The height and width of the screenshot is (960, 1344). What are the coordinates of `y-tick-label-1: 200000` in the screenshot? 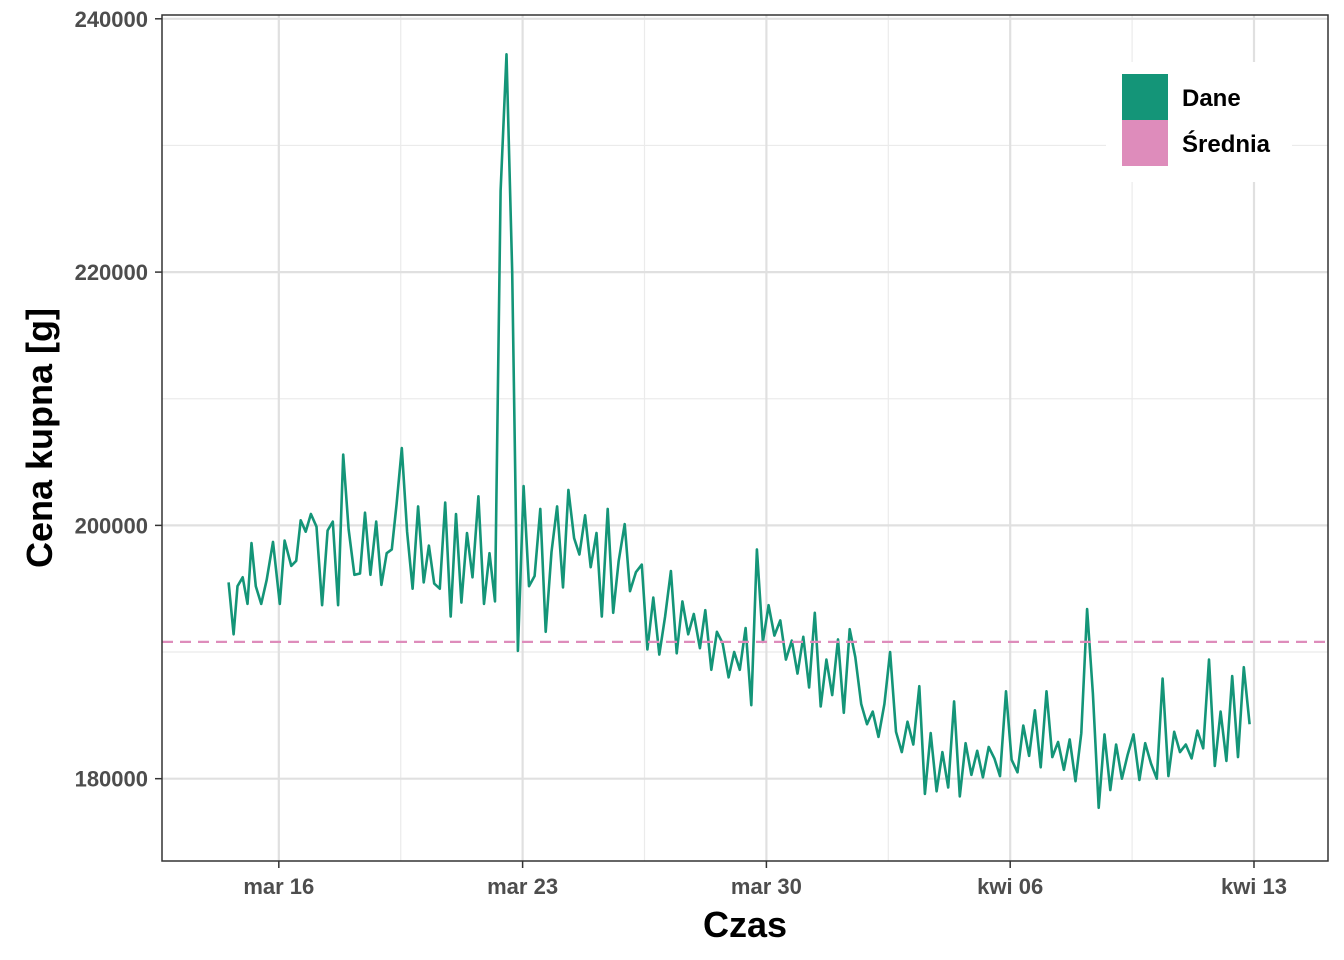 It's located at (111, 525).